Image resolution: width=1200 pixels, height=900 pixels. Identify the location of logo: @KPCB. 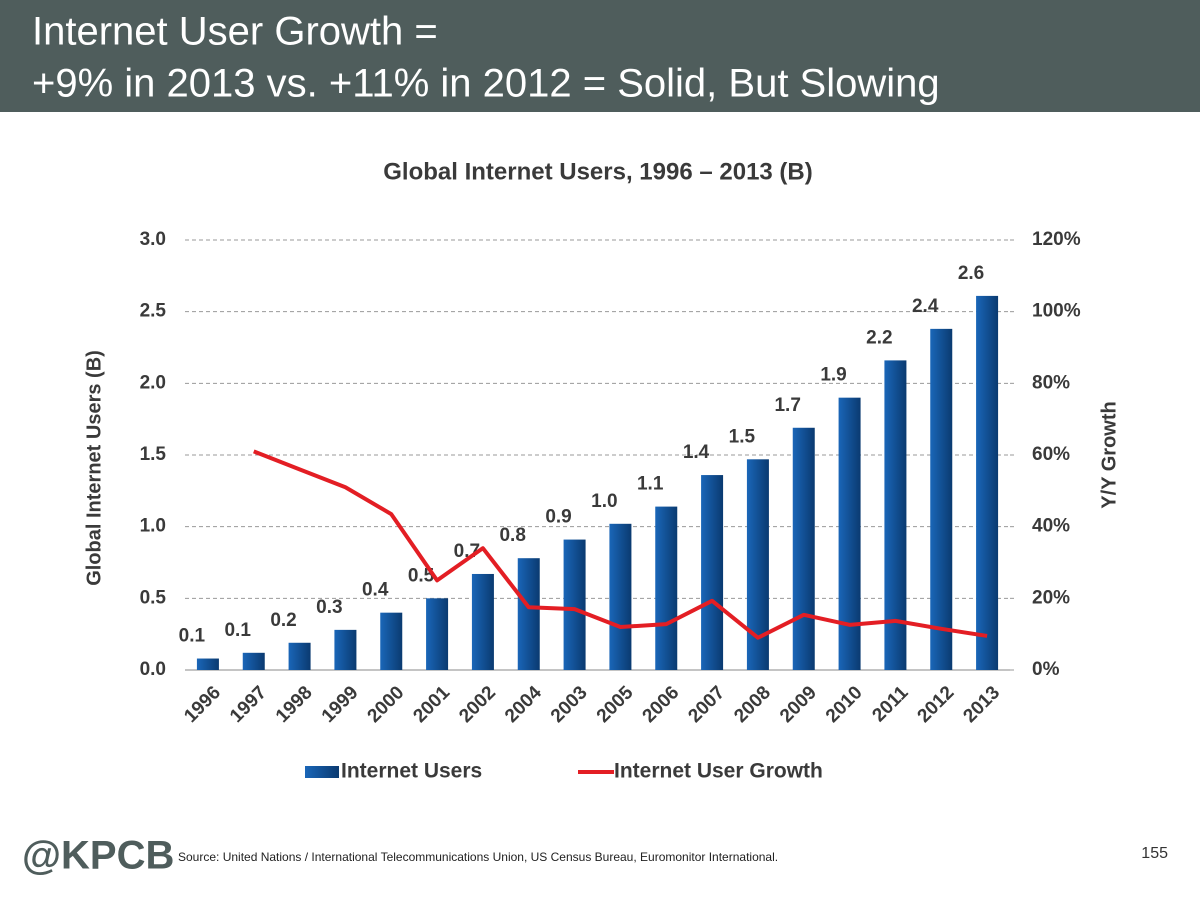
(98, 856).